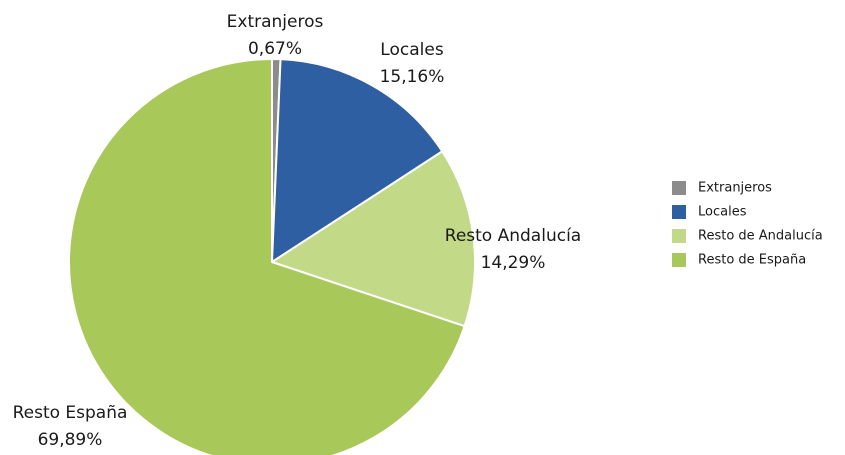  What do you see at coordinates (412, 50) in the screenshot?
I see `slice-label: Locales` at bounding box center [412, 50].